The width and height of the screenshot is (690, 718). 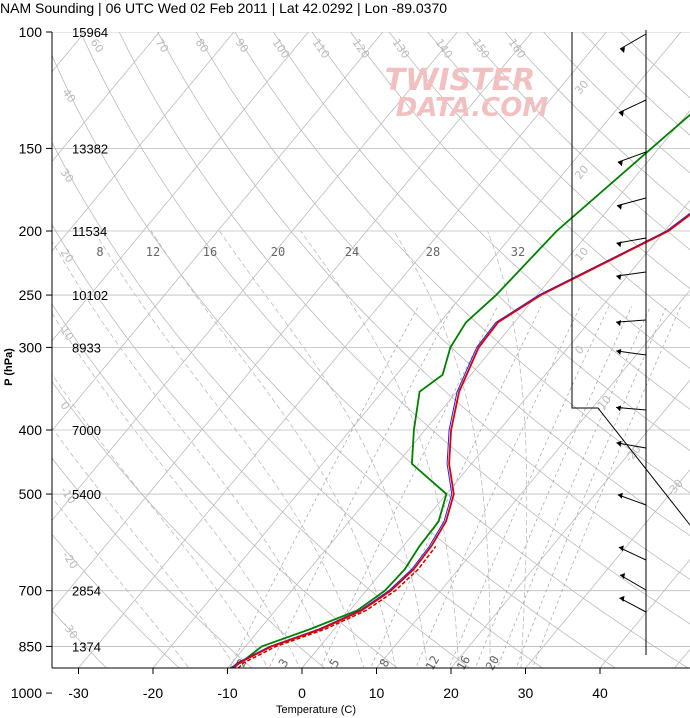 What do you see at coordinates (31, 591) in the screenshot?
I see `y-tick-label: 700` at bounding box center [31, 591].